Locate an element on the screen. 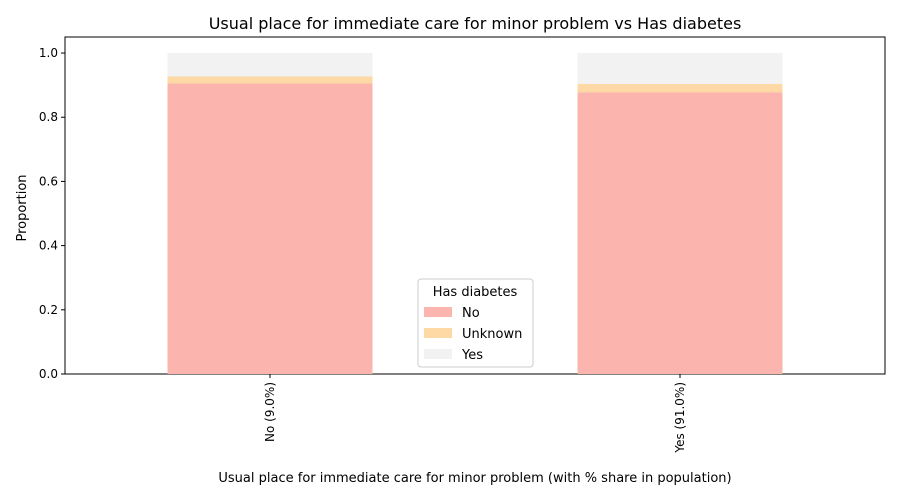  x-tick-label: No (9.0%) is located at coordinates (270, 412).